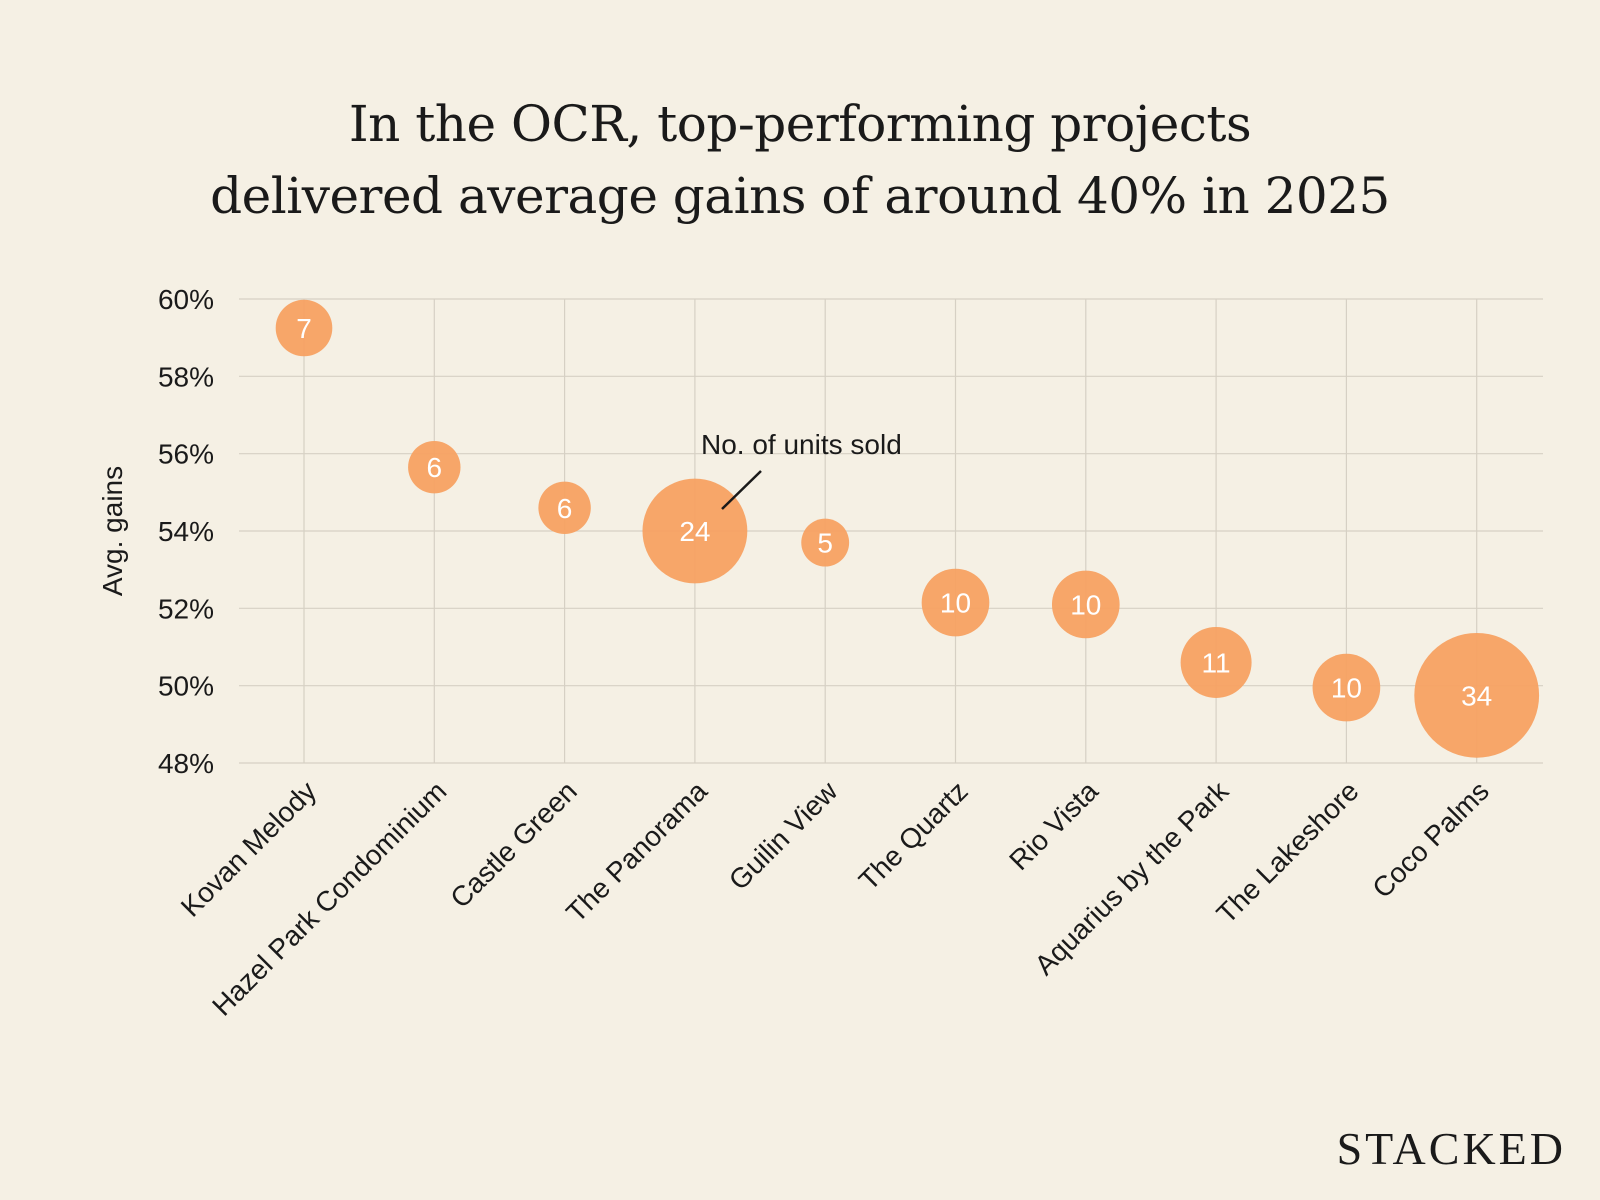 The image size is (1600, 1200). Describe the element at coordinates (1288, 852) in the screenshot. I see `x-tick-label: The Lakeshore` at that location.